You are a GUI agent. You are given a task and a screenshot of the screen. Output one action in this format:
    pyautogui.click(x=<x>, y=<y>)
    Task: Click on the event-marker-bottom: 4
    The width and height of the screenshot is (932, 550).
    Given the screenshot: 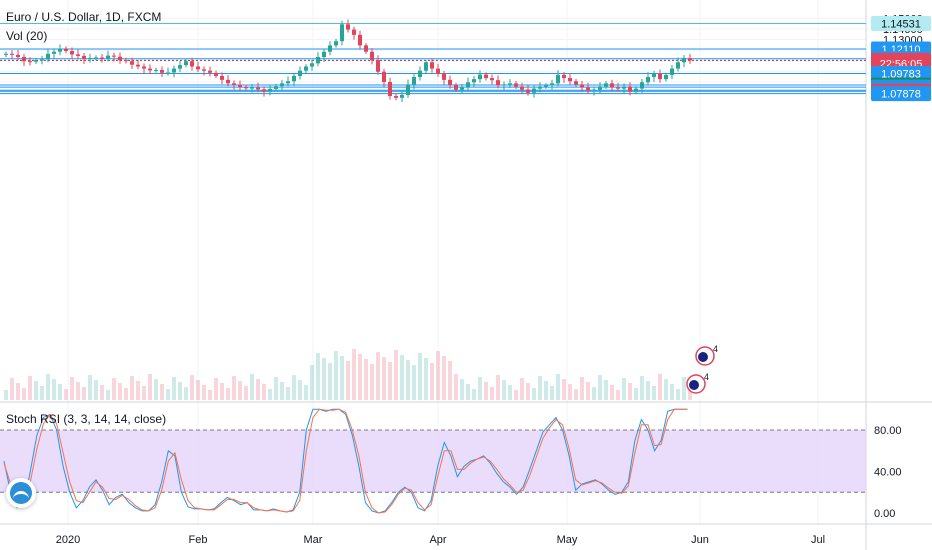 What is the action you would take?
    pyautogui.click(x=697, y=383)
    